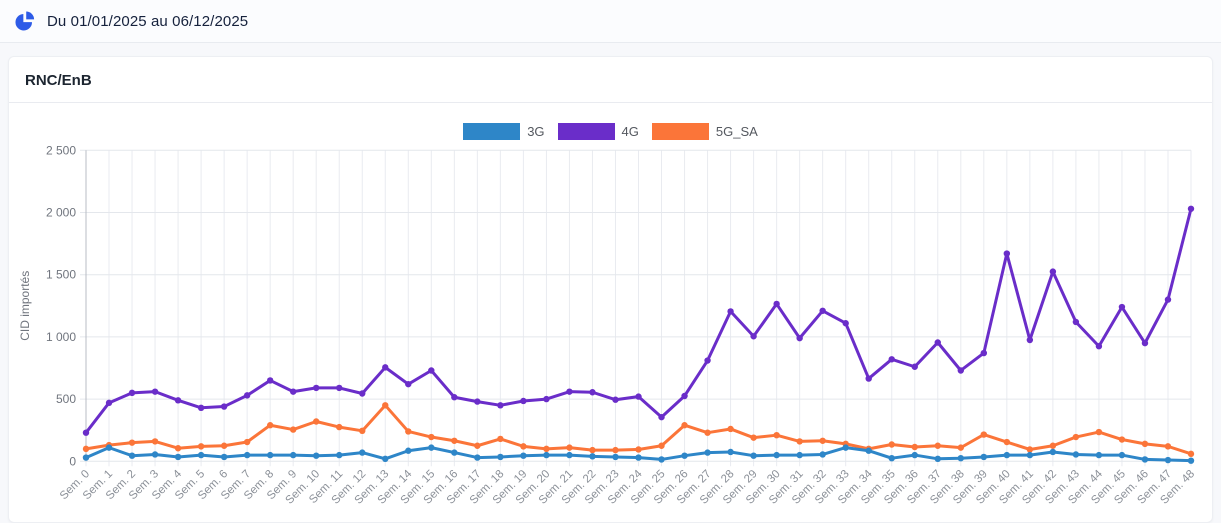 This screenshot has width=1221, height=523. Describe the element at coordinates (630, 131) in the screenshot. I see `legend-label: 4G` at that location.